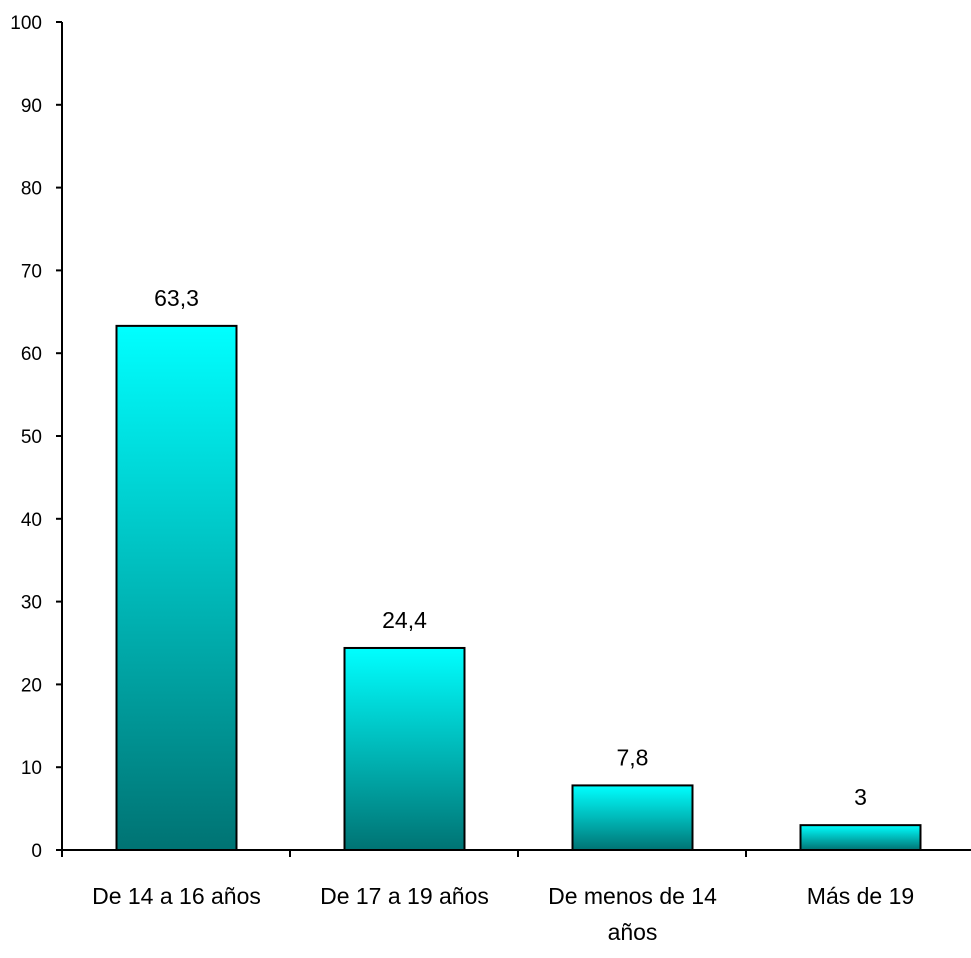 The image size is (971, 958). I want to click on y-tick-label-3: 30, so click(31, 603).